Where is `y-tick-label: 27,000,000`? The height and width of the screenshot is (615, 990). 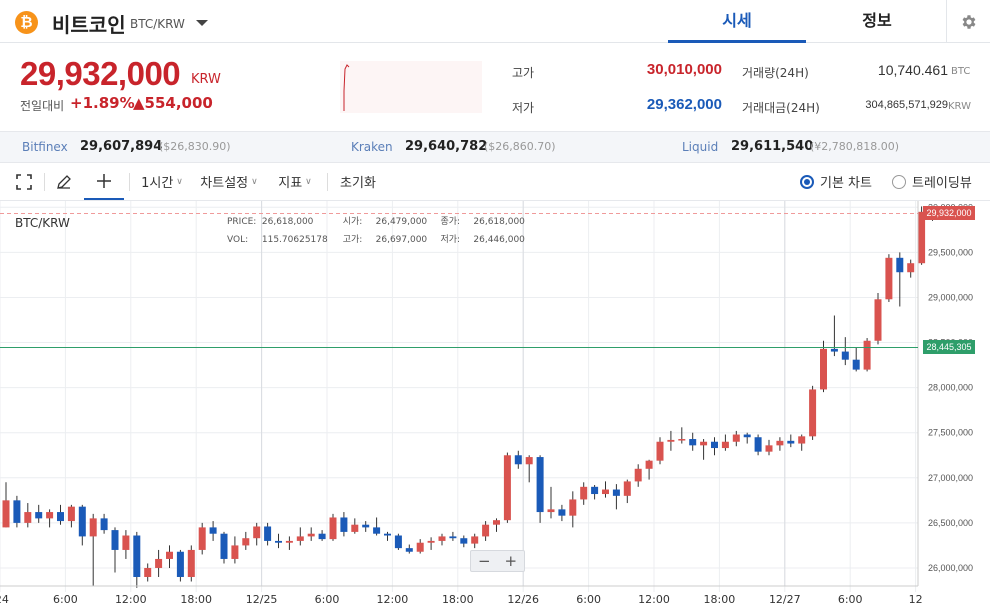 y-tick-label: 27,000,000 is located at coordinates (950, 478).